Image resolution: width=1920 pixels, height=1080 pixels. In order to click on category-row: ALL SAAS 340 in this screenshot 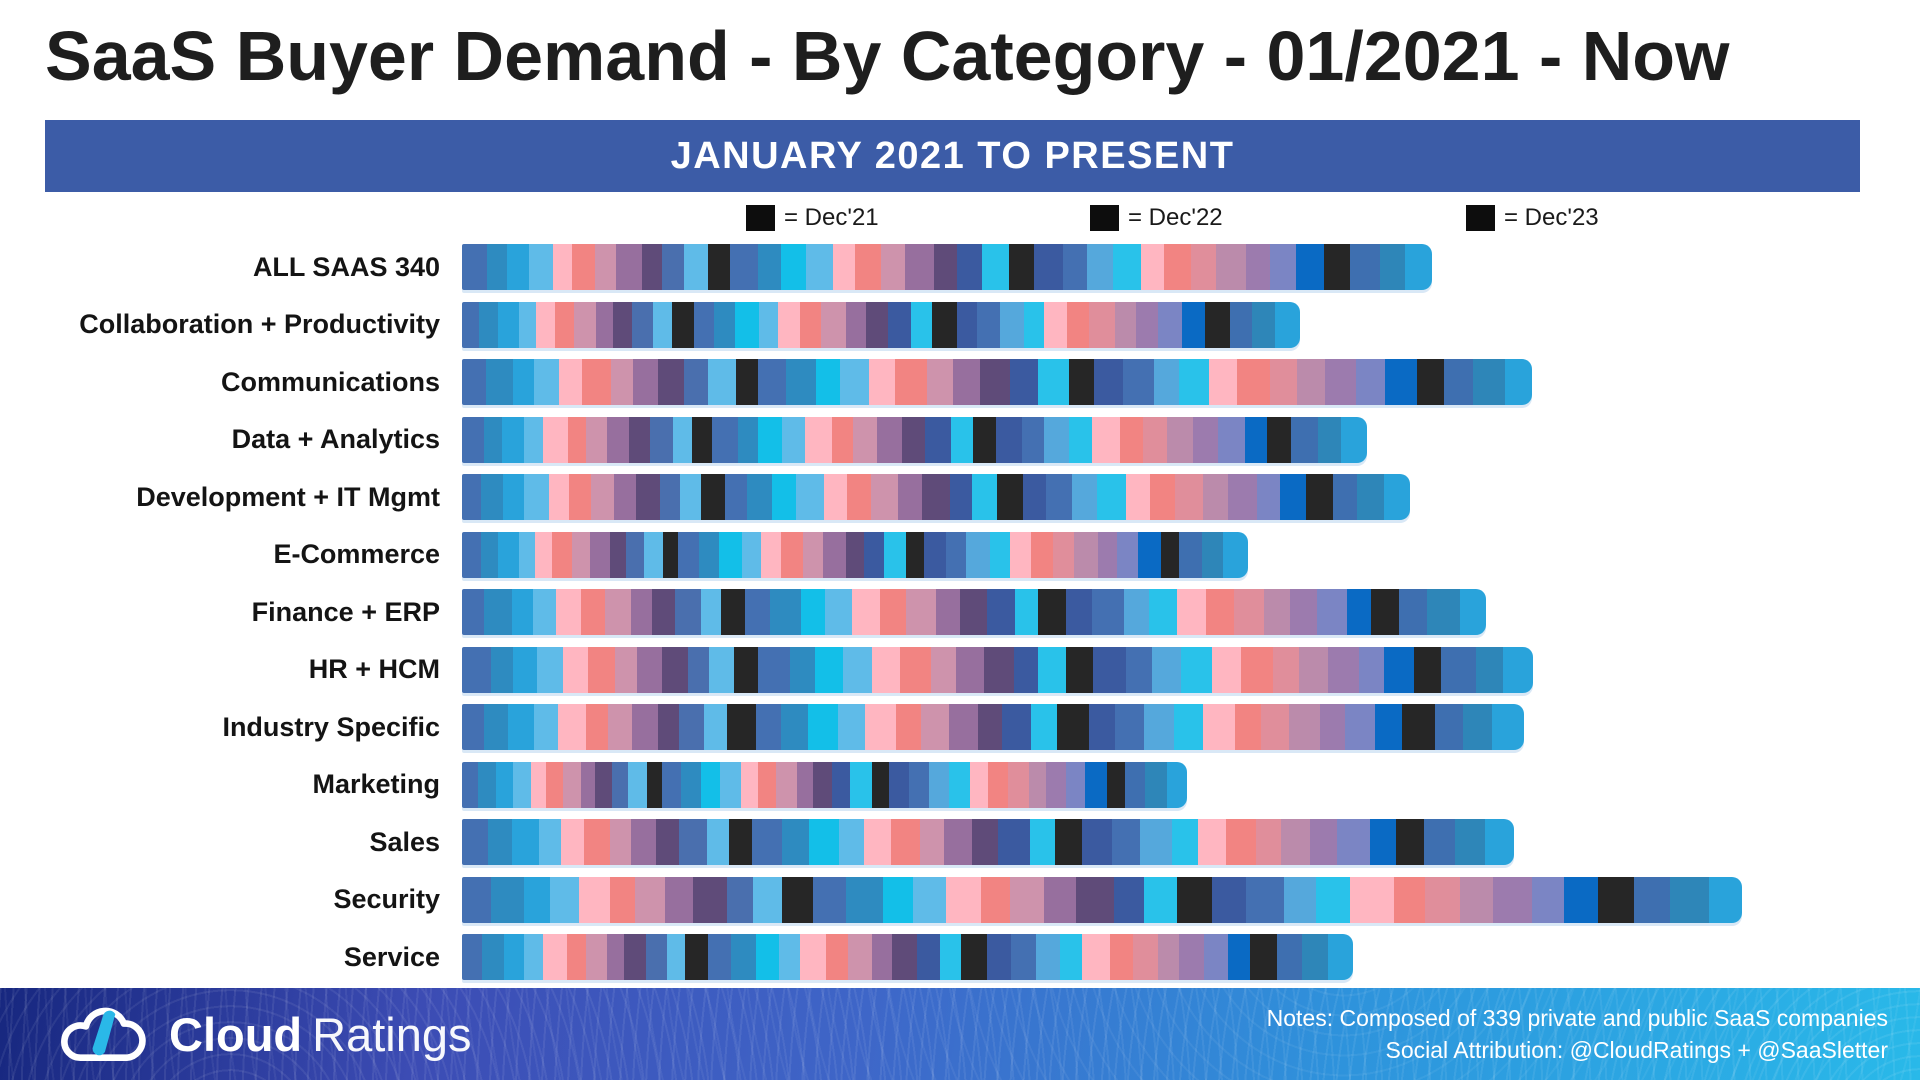, I will do `click(960, 267)`.